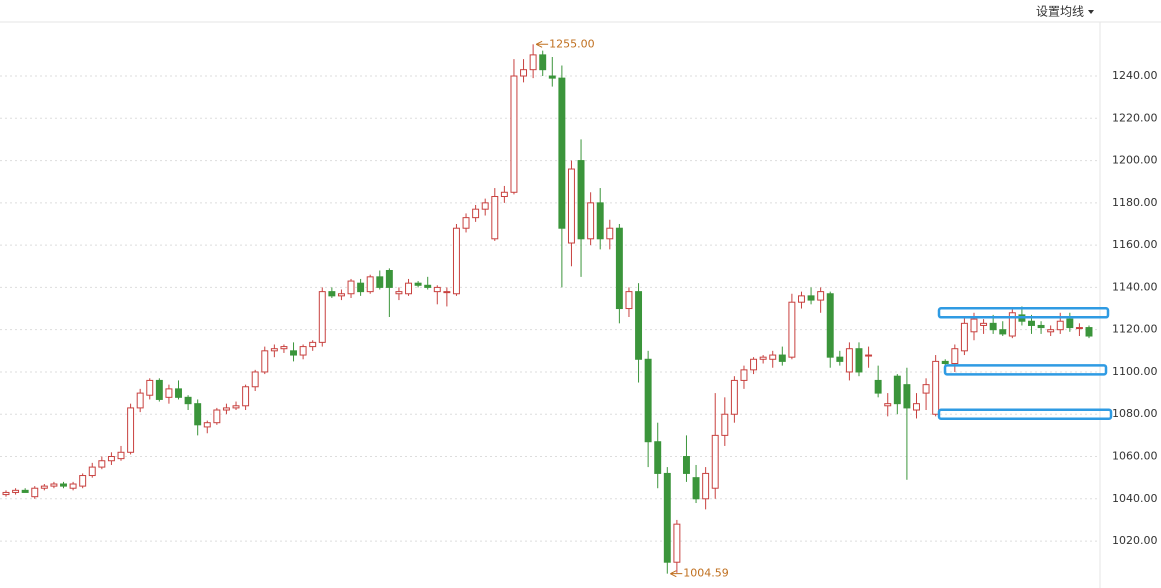 This screenshot has height=588, width=1161. I want to click on y-tick-label: 1020.00, so click(1135, 540).